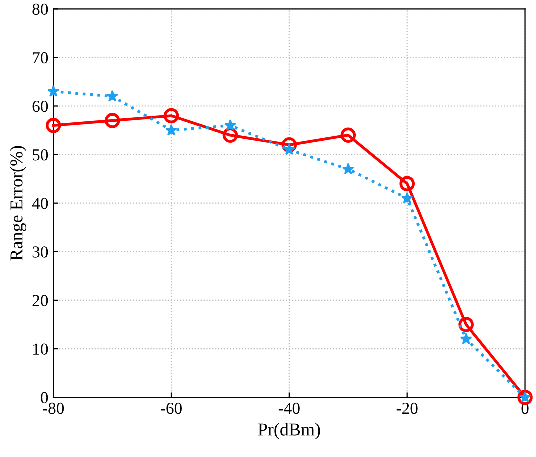 The image size is (536, 457). I want to click on y-tick-label: 70, so click(40, 58).